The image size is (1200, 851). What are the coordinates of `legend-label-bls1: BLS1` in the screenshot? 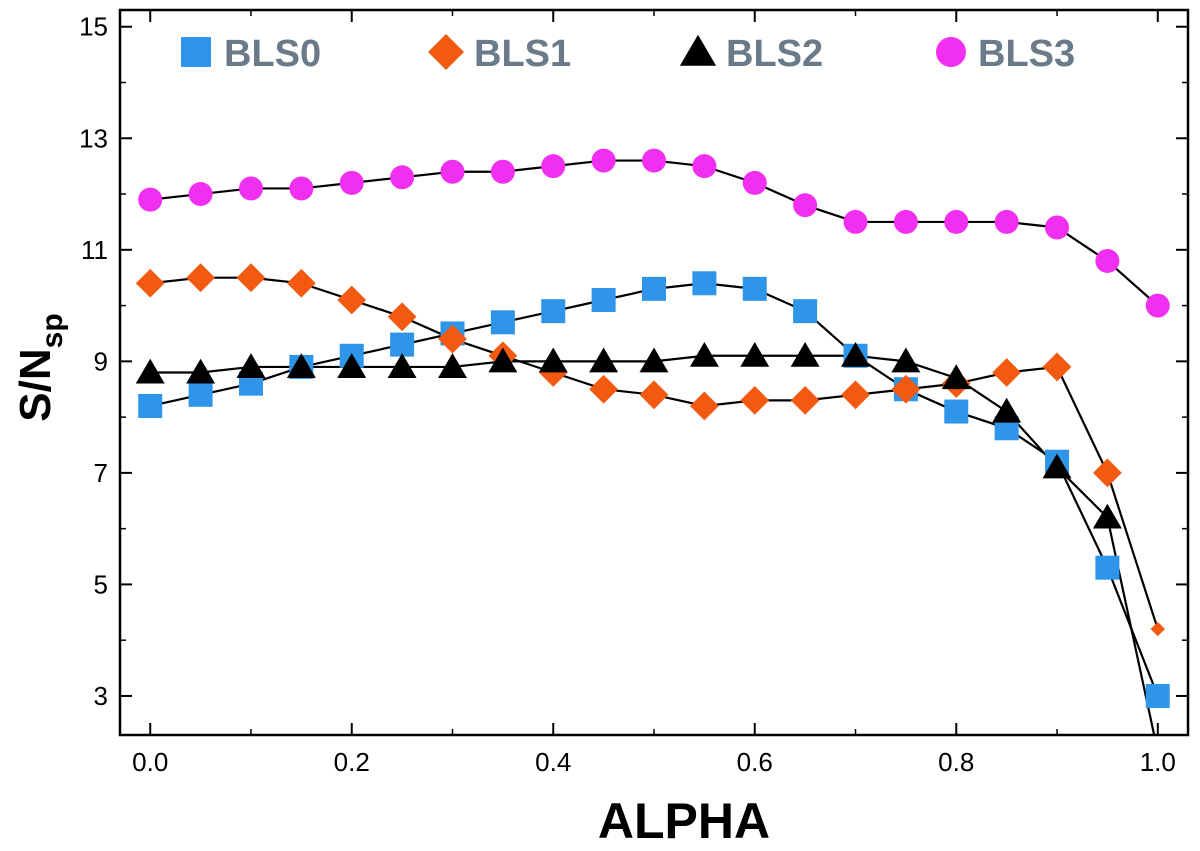 It's located at (522, 54).